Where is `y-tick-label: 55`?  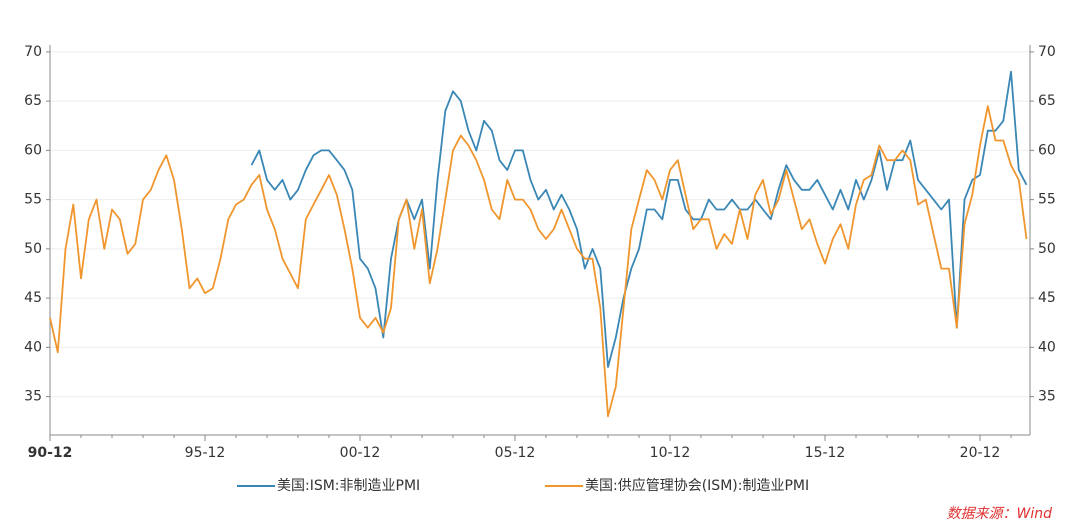
y-tick-label: 55 is located at coordinates (33, 200).